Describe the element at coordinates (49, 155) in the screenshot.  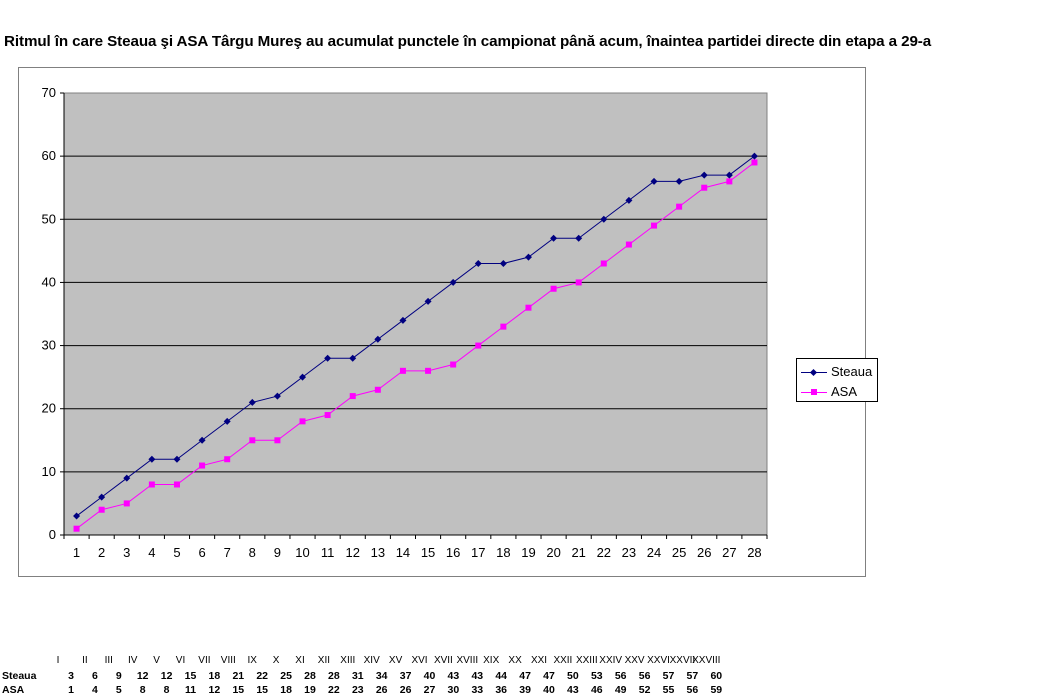
I see `y-tick-label: 60` at that location.